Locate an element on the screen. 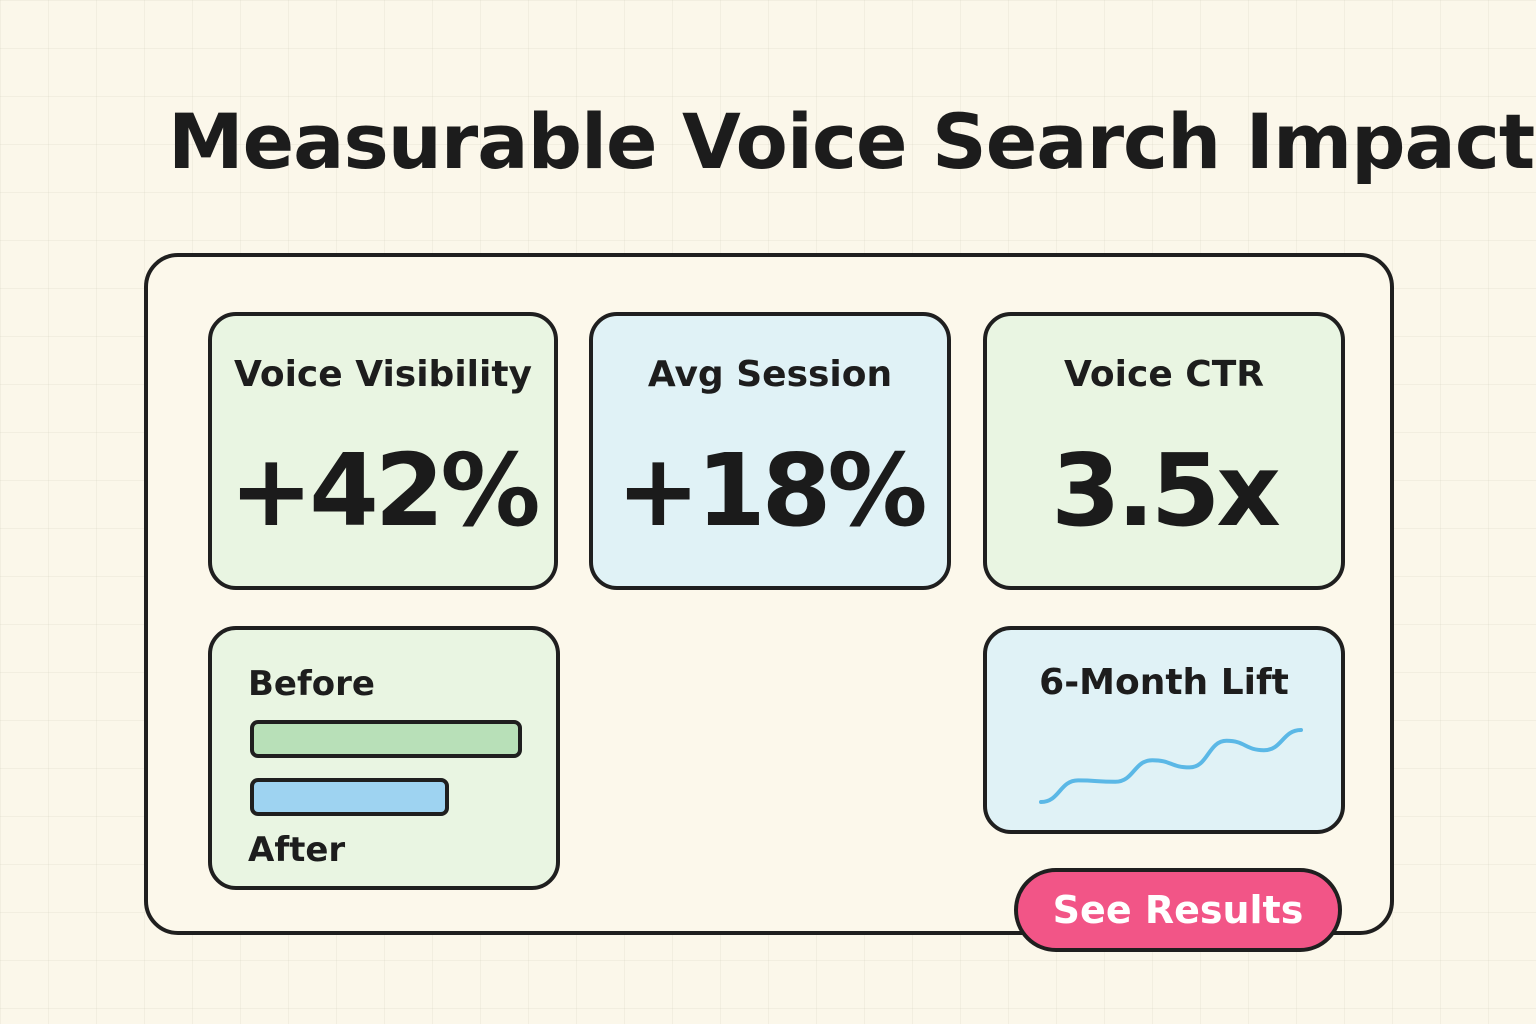 This screenshot has height=1024, width=1536. voice-ctr-value: 3.5x is located at coordinates (1166, 490).